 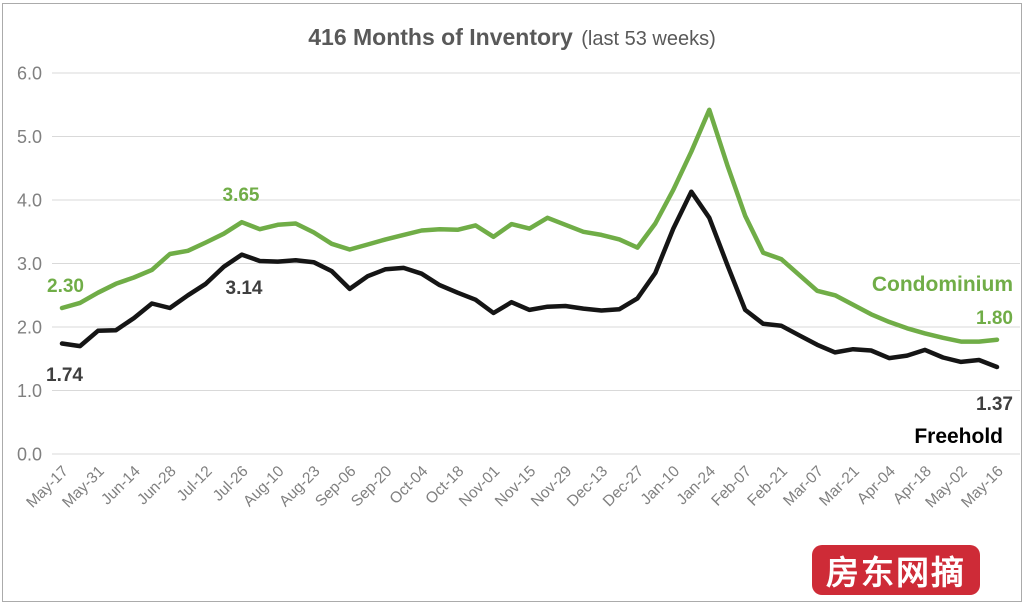 I want to click on x-axis-tick-label: Jul-12, so click(x=195, y=484).